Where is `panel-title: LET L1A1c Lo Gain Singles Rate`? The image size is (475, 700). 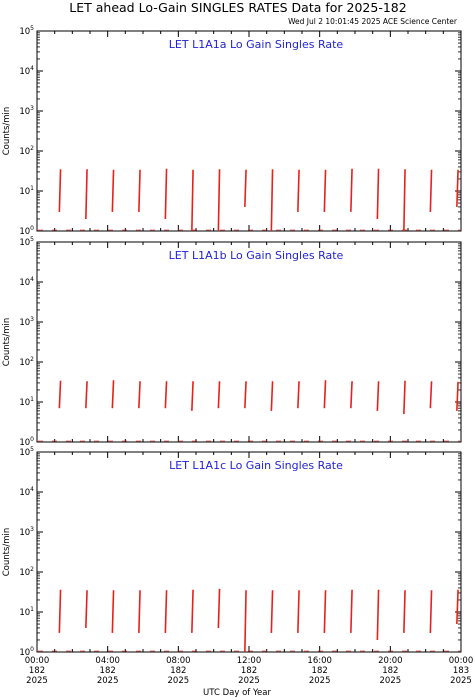
panel-title: LET L1A1c Lo Gain Singles Rate is located at coordinates (256, 465).